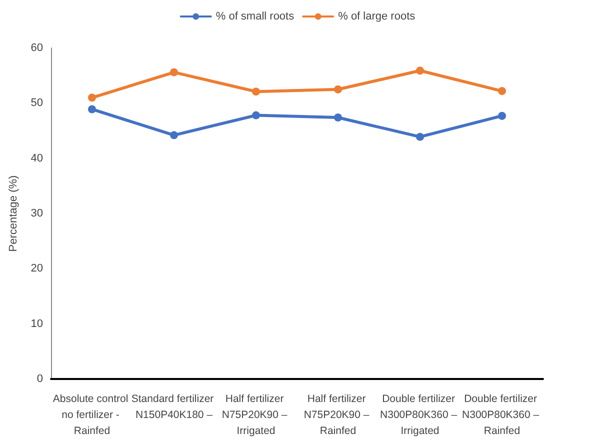 This screenshot has width=595, height=439. What do you see at coordinates (36, 214) in the screenshot?
I see `y-tick-label: 30` at bounding box center [36, 214].